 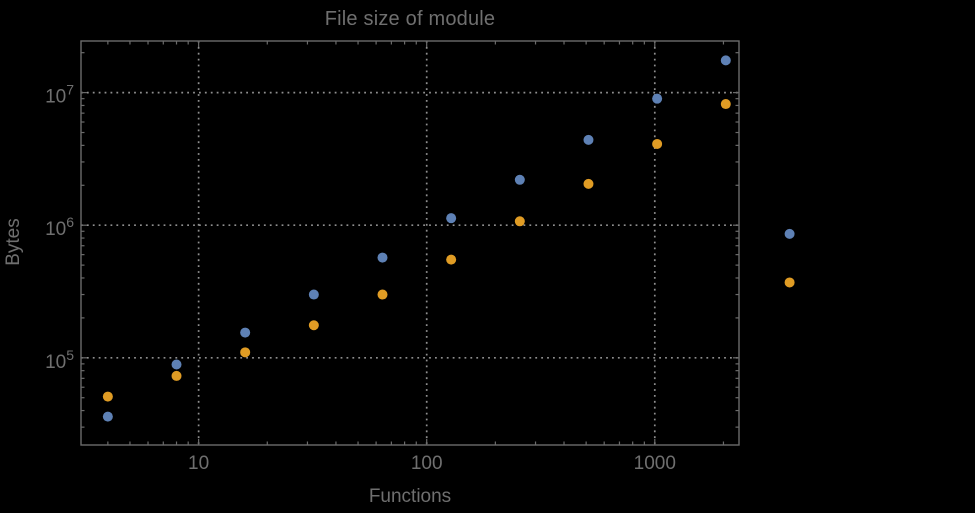 I want to click on x-axis-label: Functions, so click(x=410, y=496).